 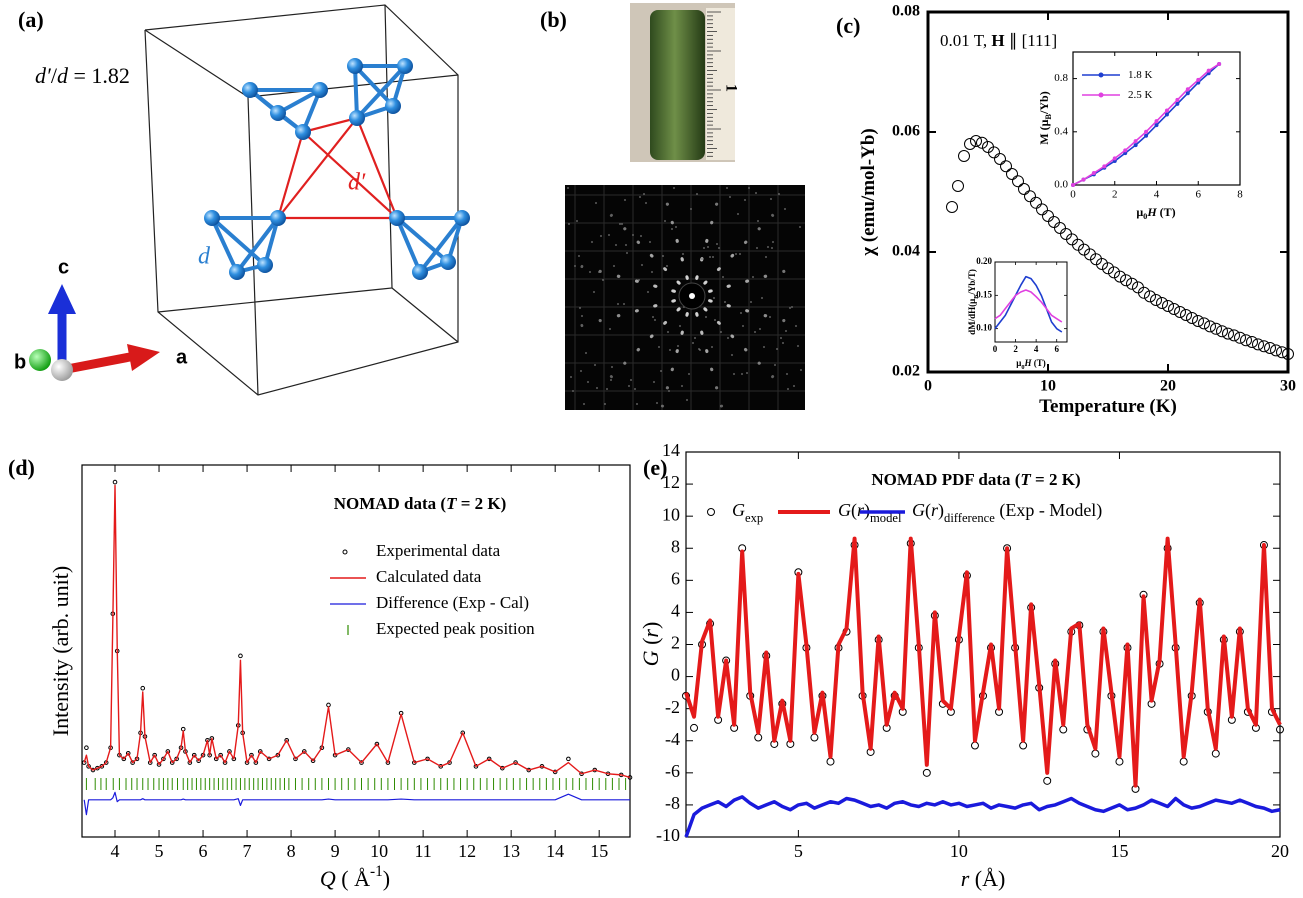 What do you see at coordinates (43, 75) in the screenshot?
I see `ratio-text-part: d′` at bounding box center [43, 75].